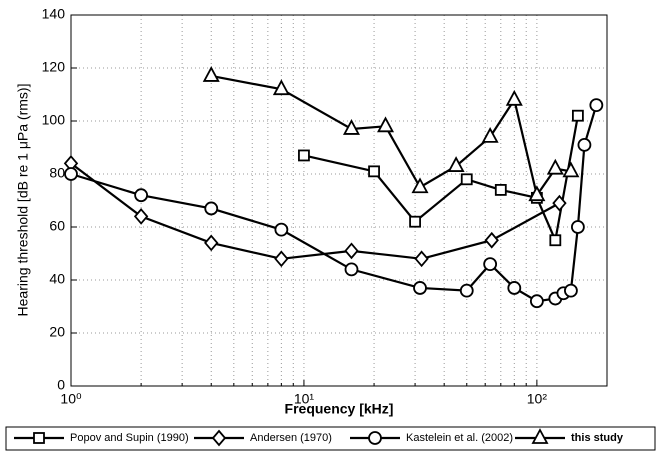 Image resolution: width=661 pixels, height=456 pixels. What do you see at coordinates (537, 399) in the screenshot?
I see `x-tick-label: 10²` at bounding box center [537, 399].